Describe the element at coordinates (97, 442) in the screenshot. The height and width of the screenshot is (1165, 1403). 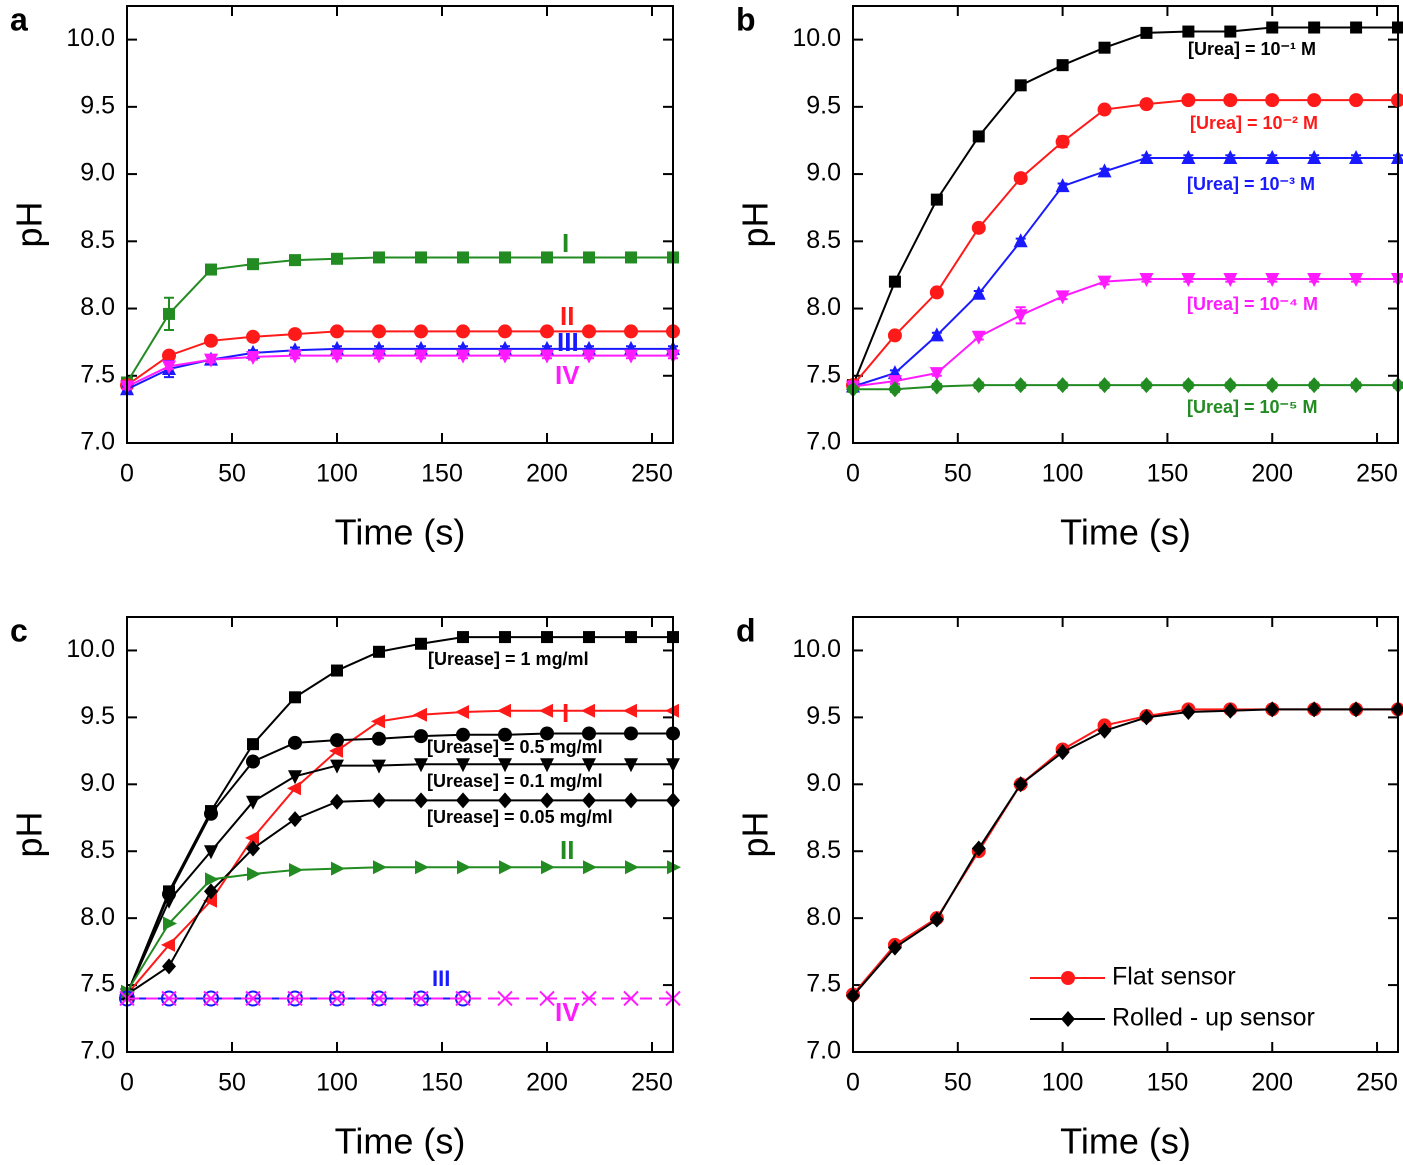
I see `y-tick-label: 7.0` at that location.